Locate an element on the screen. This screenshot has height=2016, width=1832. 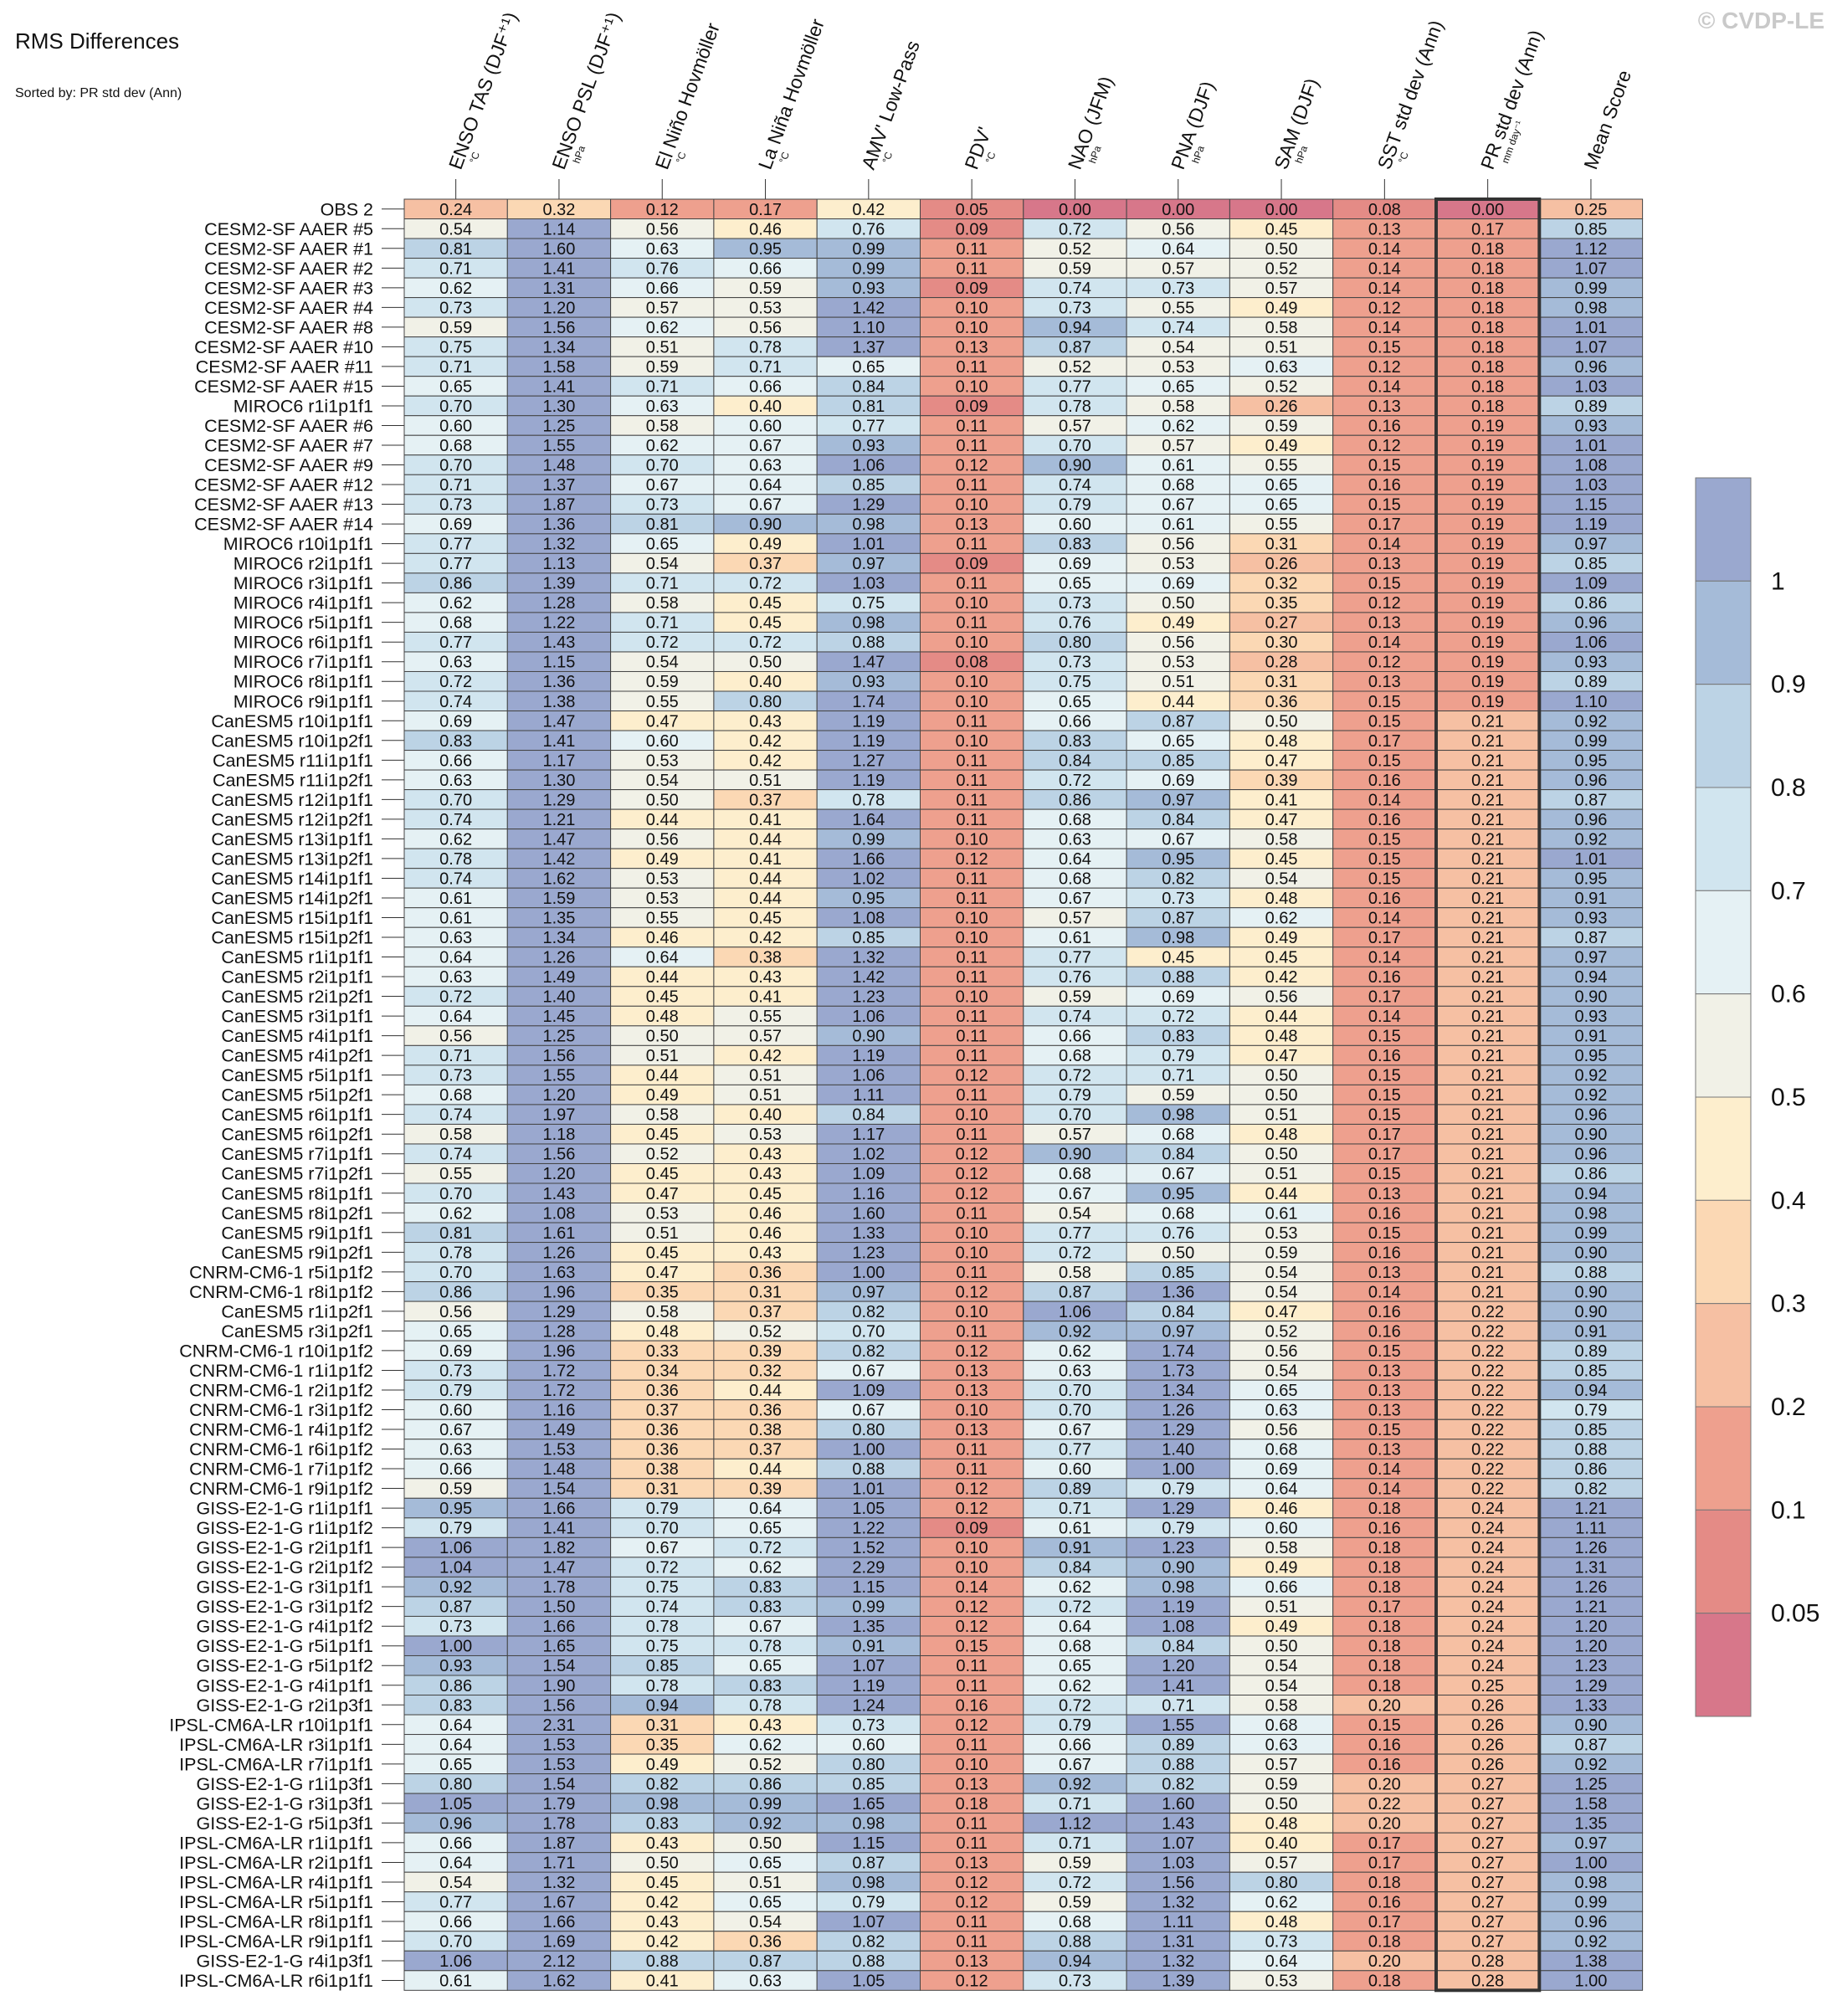
cell-value: 0.82 is located at coordinates (868, 1312).